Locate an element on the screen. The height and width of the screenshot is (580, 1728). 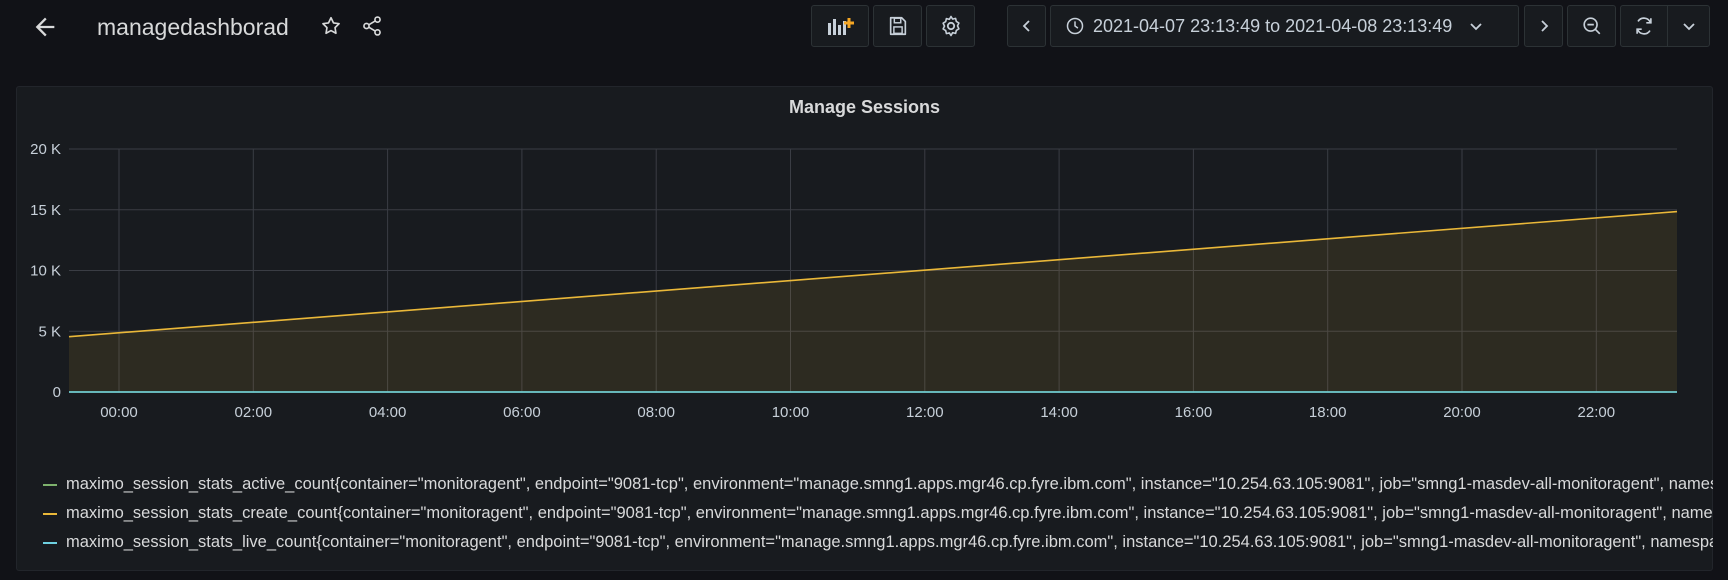
x-tick-label: 04:00 is located at coordinates (388, 412).